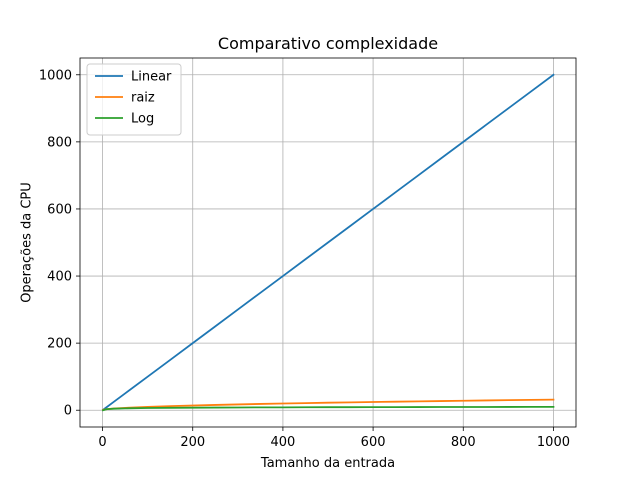 The width and height of the screenshot is (640, 480). Describe the element at coordinates (328, 43) in the screenshot. I see `chart-title: Comparativo complexidade` at that location.